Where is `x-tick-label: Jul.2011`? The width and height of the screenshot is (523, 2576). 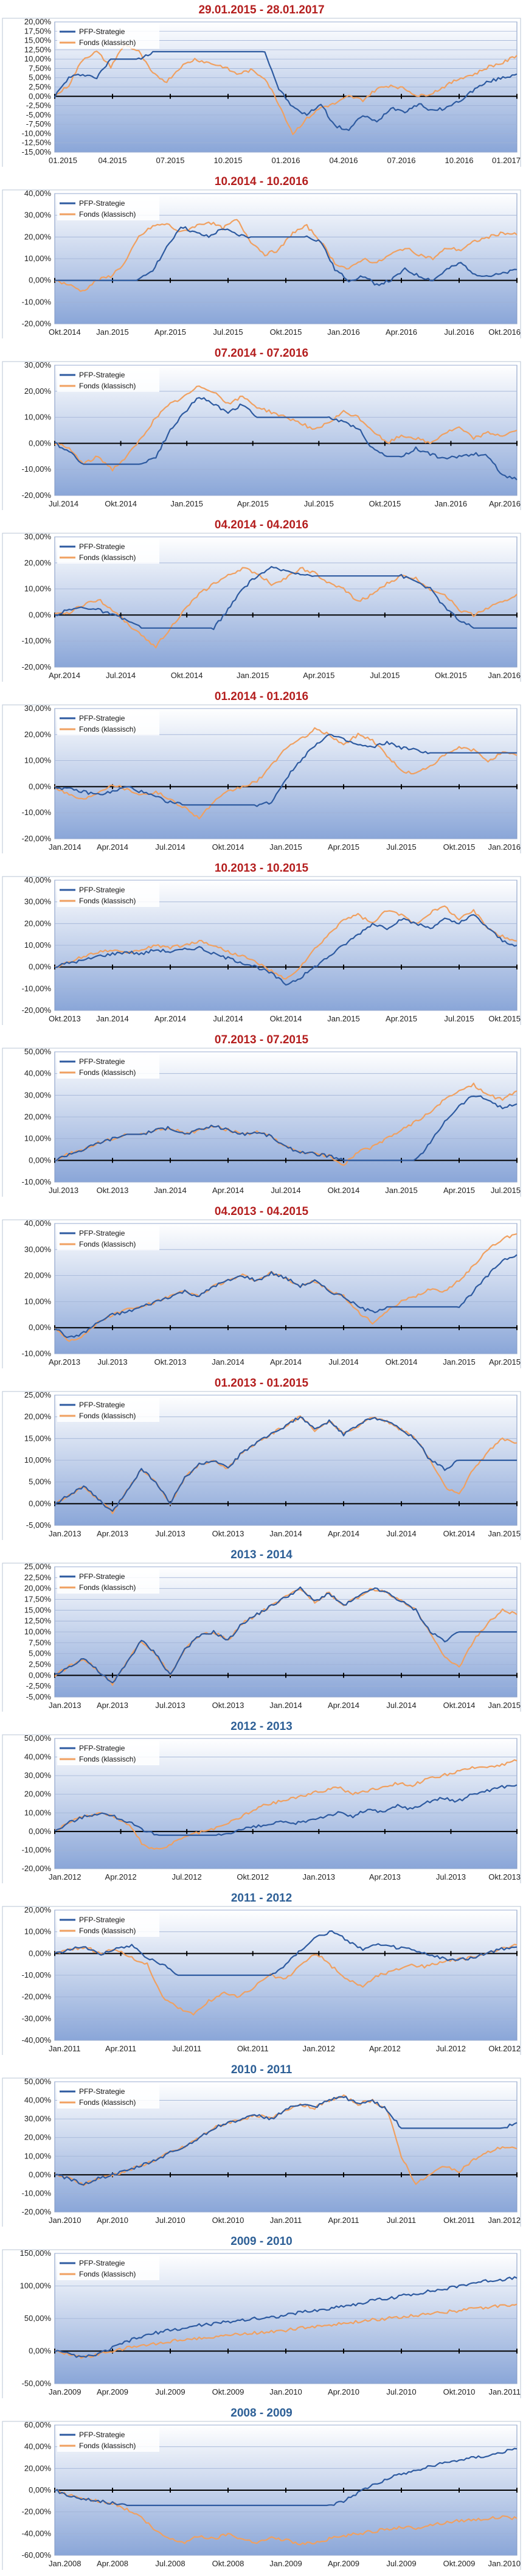
x-tick-label: Jul.2011 is located at coordinates (186, 2048).